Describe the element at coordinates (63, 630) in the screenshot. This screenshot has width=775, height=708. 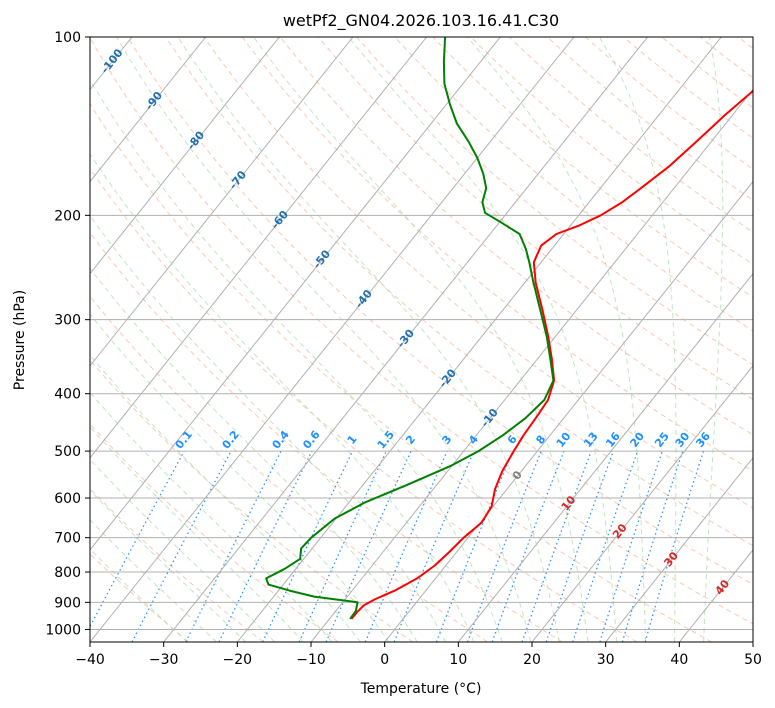
I see `y-tick-label: 1000` at that location.